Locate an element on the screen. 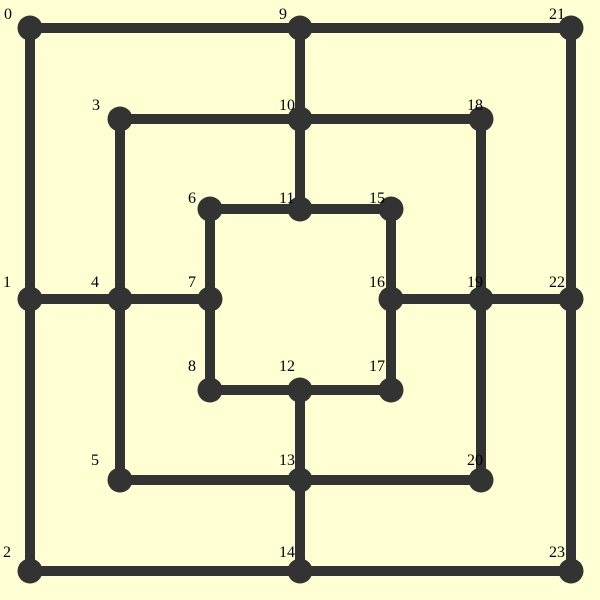 The width and height of the screenshot is (600, 600). point-label-14: 14 is located at coordinates (287, 552).